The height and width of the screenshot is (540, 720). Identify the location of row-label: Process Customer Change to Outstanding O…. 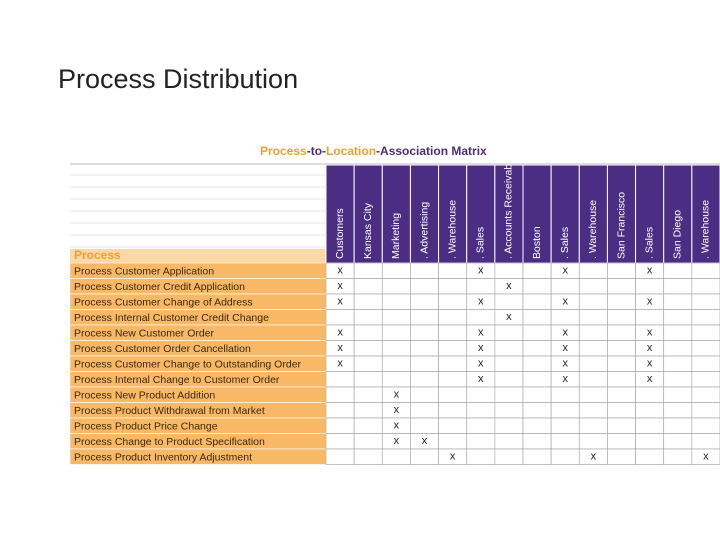
(188, 365).